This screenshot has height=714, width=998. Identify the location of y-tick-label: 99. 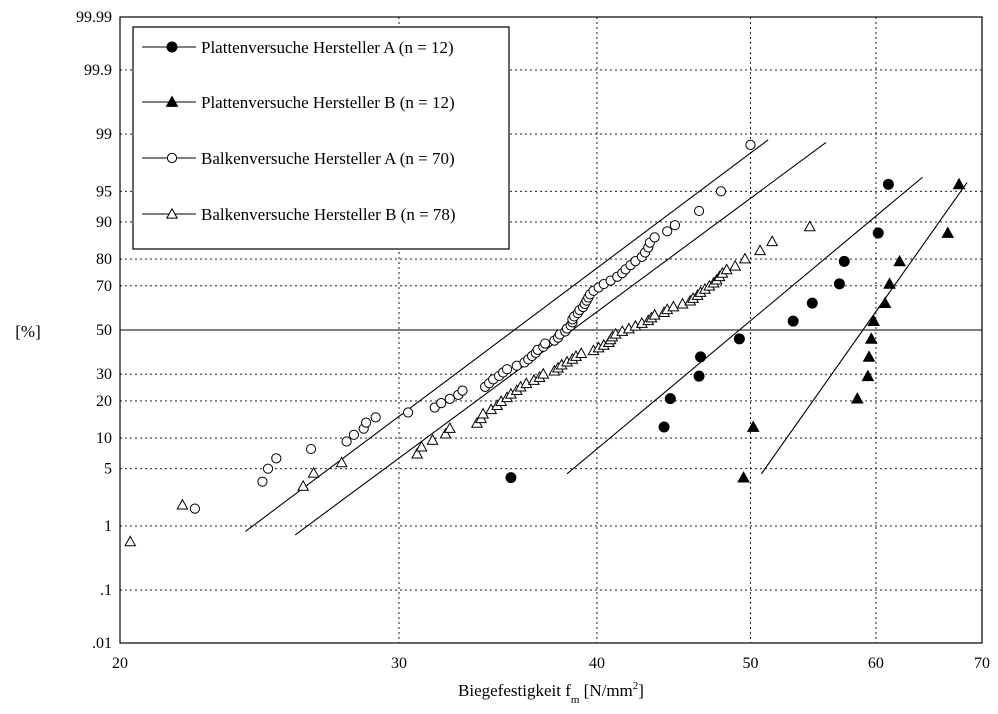
(104, 134).